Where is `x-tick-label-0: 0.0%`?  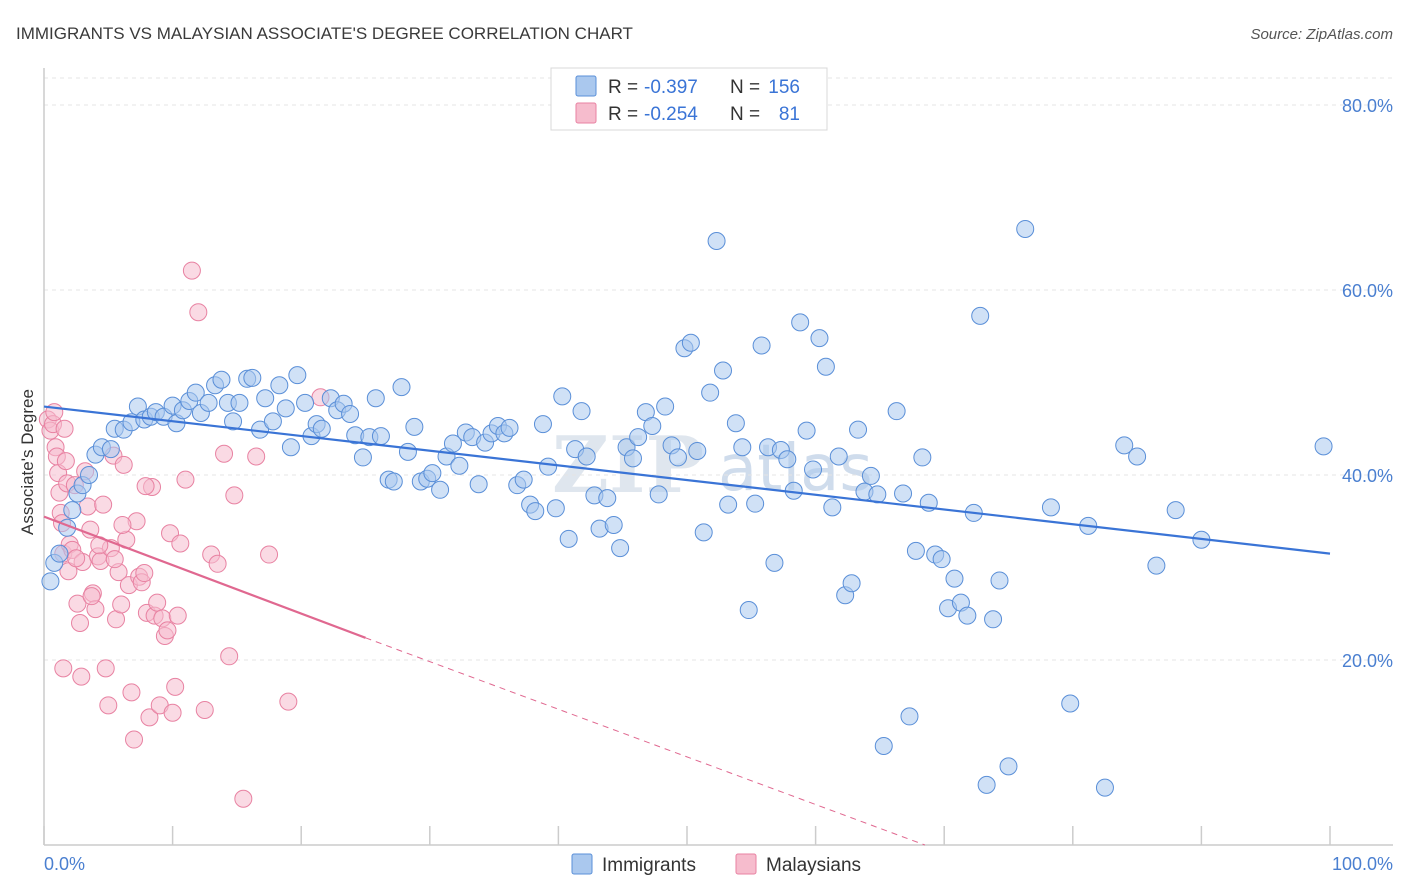 x-tick-label-0: 0.0% is located at coordinates (64, 864).